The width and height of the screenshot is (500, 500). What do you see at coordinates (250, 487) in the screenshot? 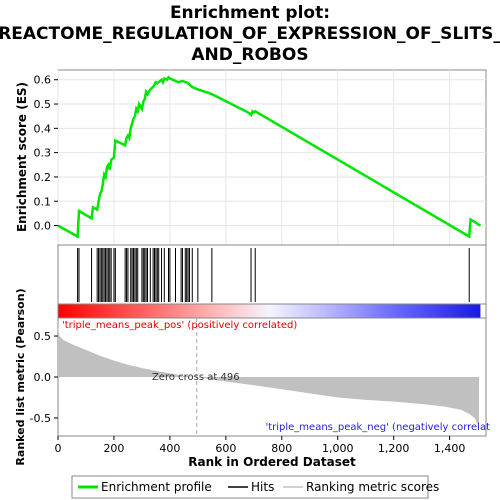
I see `legend-box` at bounding box center [250, 487].